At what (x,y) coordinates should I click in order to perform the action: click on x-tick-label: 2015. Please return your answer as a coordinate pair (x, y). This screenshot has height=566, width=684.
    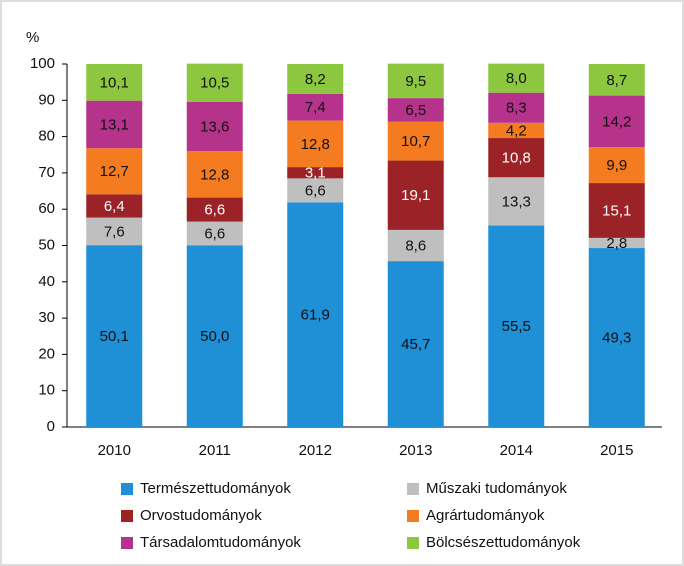
    Looking at the image, I should click on (616, 450).